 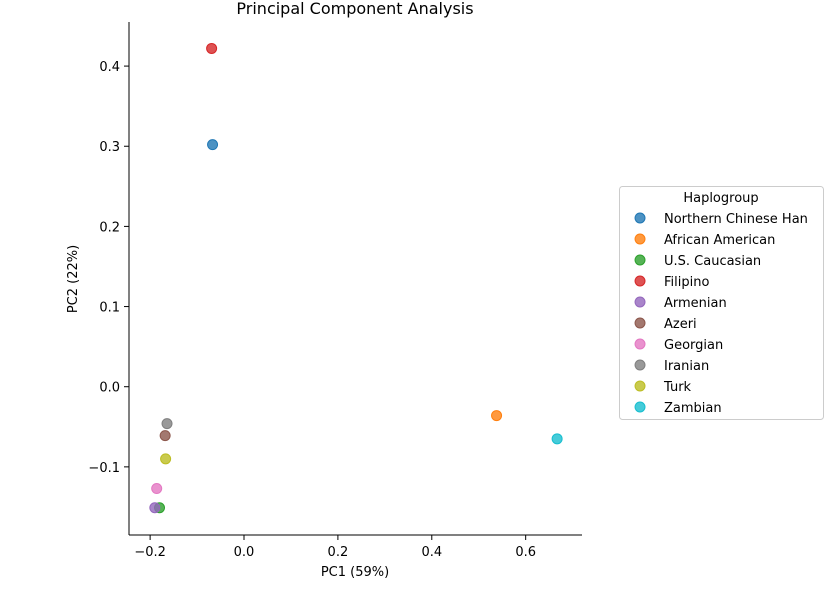 I want to click on legend-frame, so click(x=721, y=303).